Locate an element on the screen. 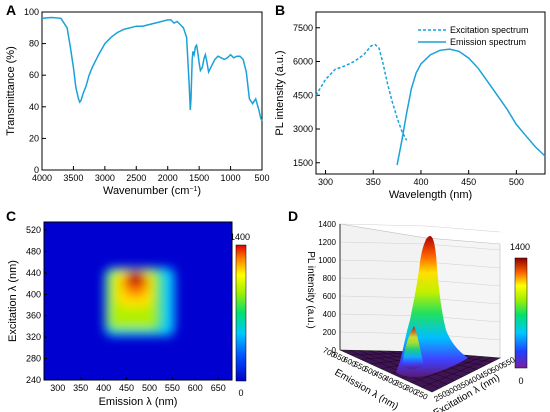 The height and width of the screenshot is (412, 550). x-tick-label-a: 3500 is located at coordinates (73, 178).